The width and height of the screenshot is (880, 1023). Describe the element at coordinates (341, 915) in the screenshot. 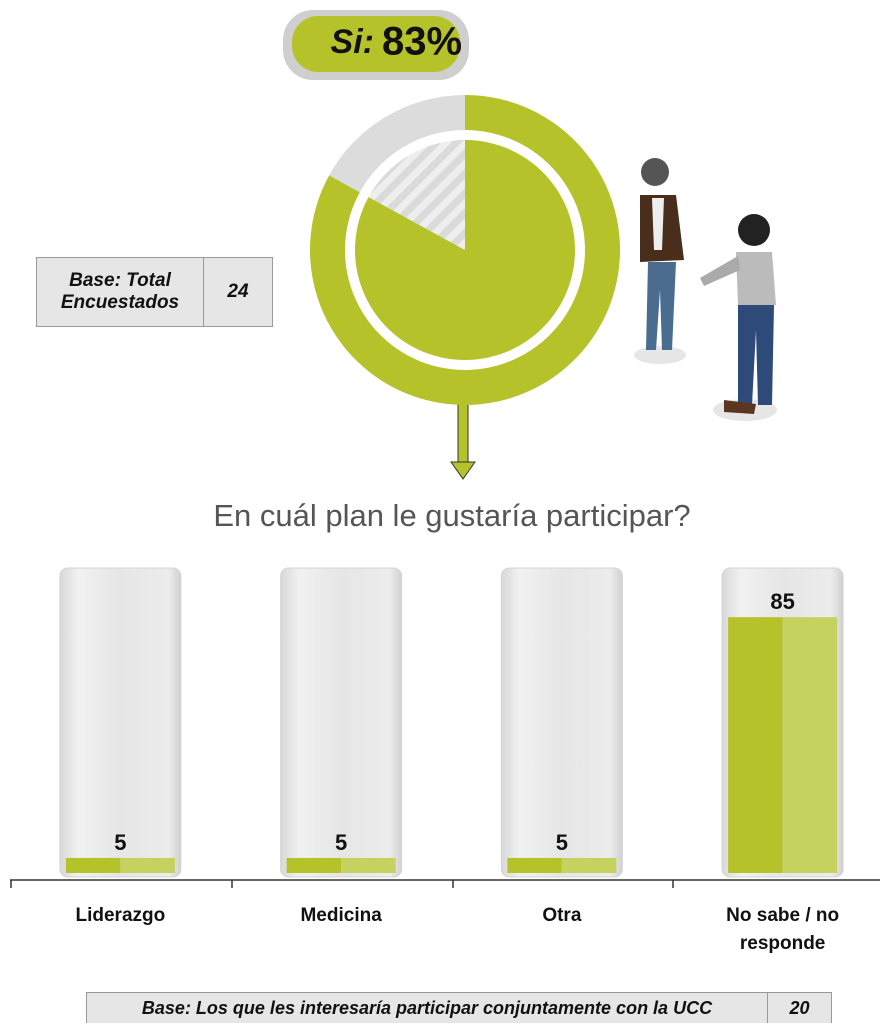

I see `x-tick-label: Medicina` at that location.